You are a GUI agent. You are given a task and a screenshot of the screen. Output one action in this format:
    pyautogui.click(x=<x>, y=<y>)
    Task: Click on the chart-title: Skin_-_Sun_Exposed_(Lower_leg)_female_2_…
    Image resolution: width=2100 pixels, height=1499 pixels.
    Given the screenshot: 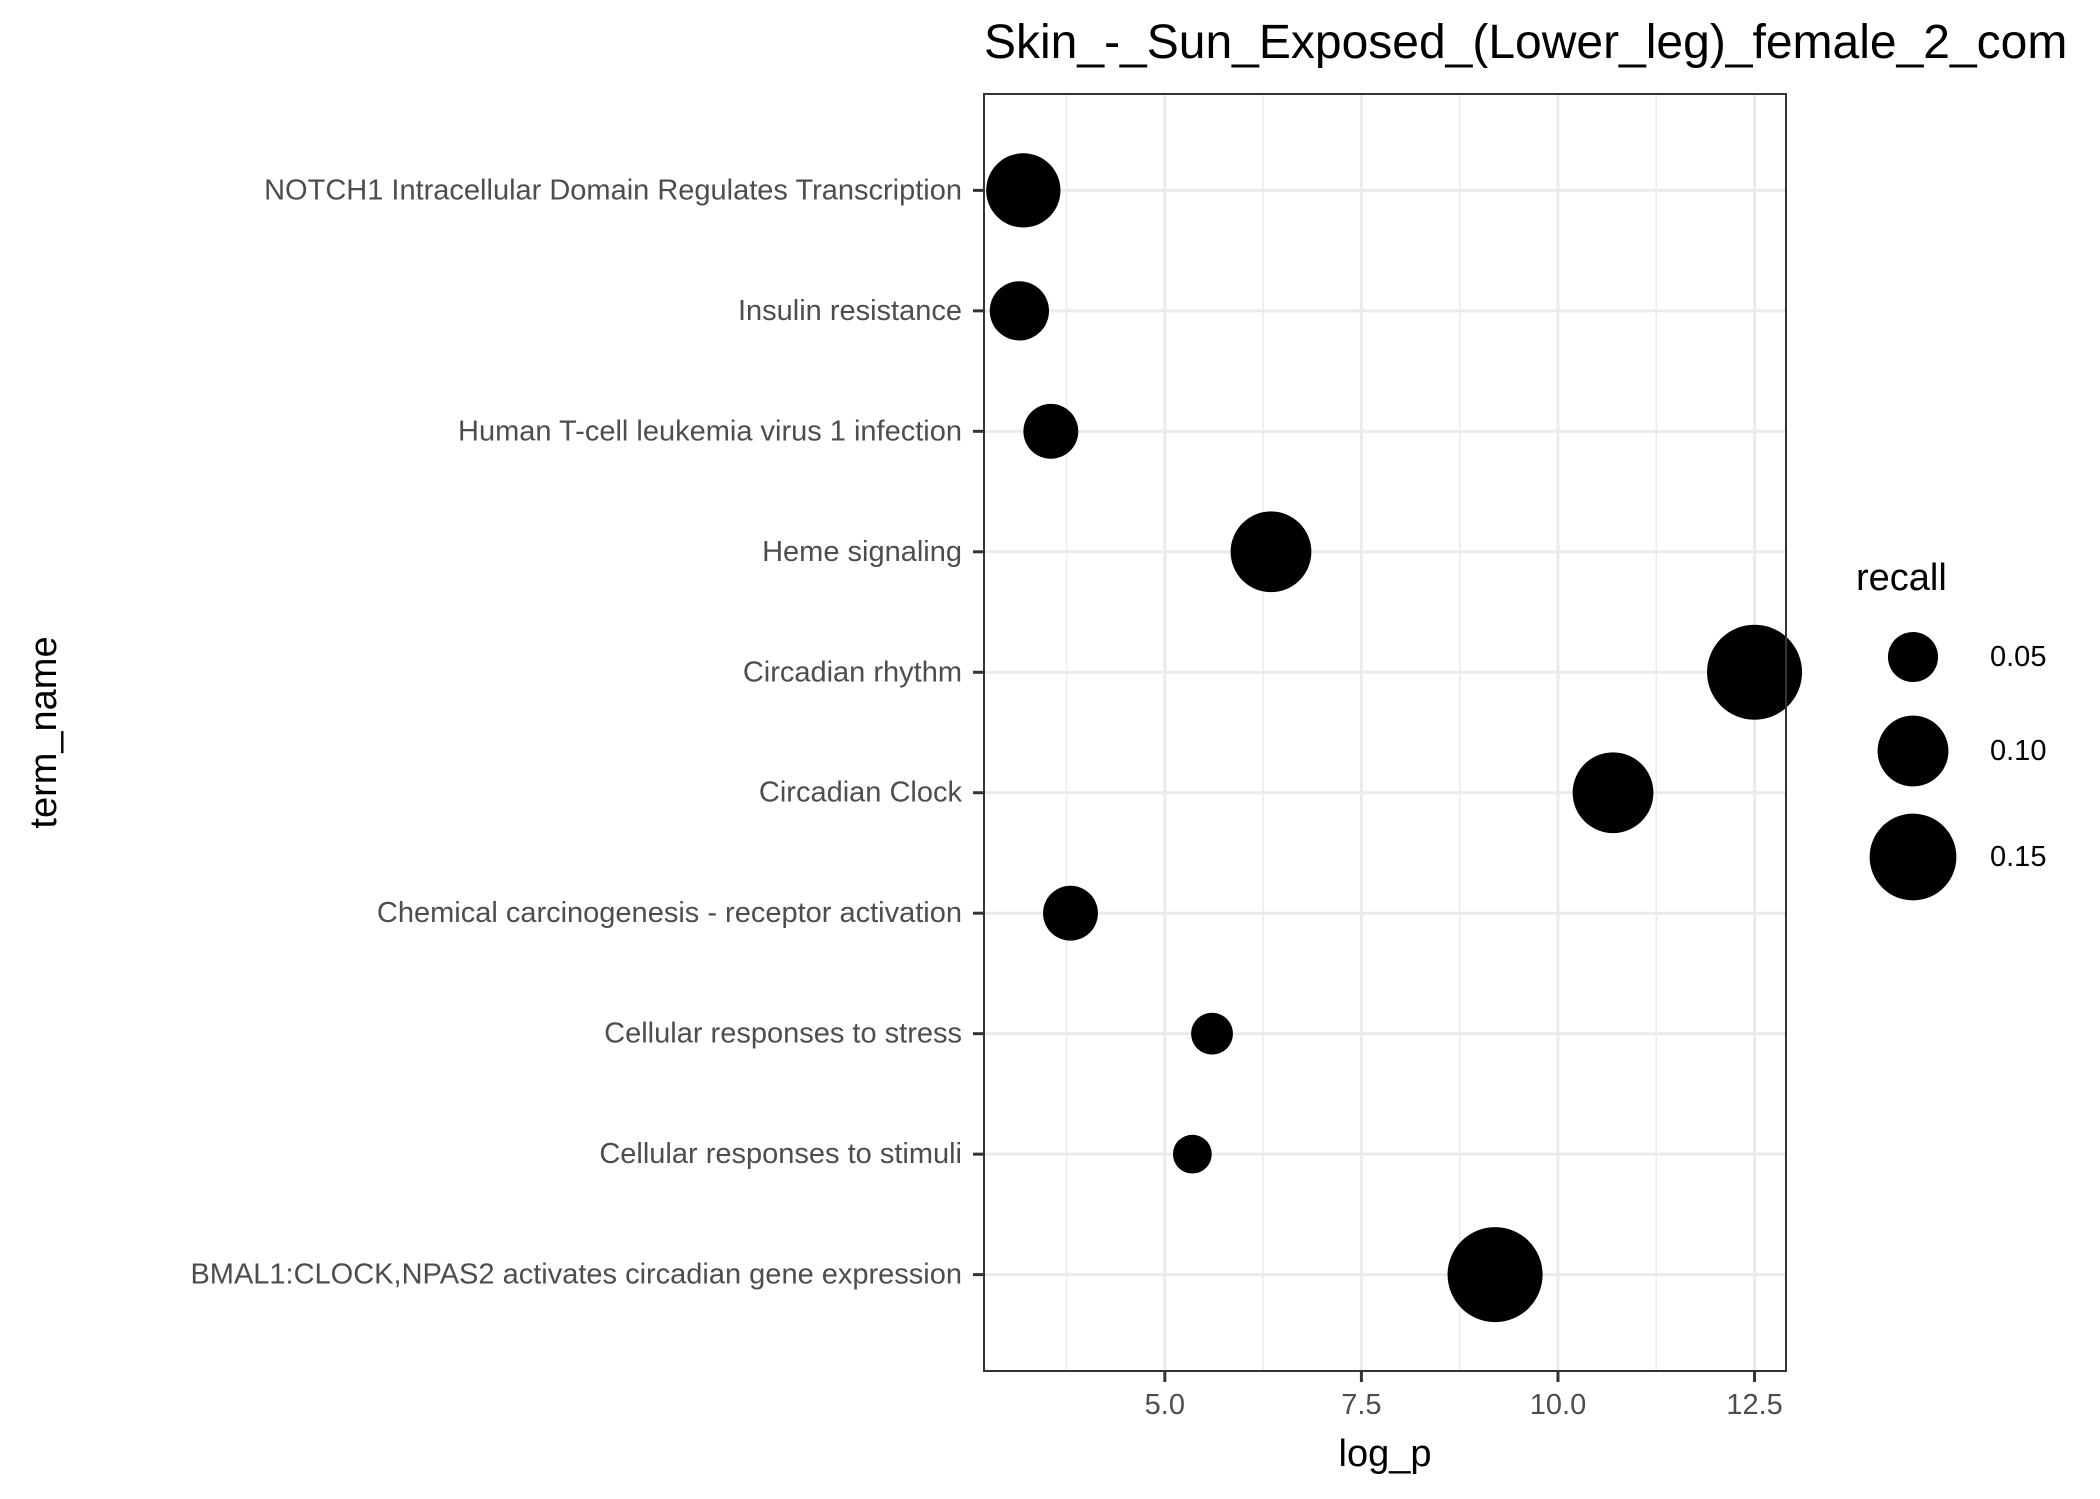 What is the action you would take?
    pyautogui.click(x=1525, y=42)
    